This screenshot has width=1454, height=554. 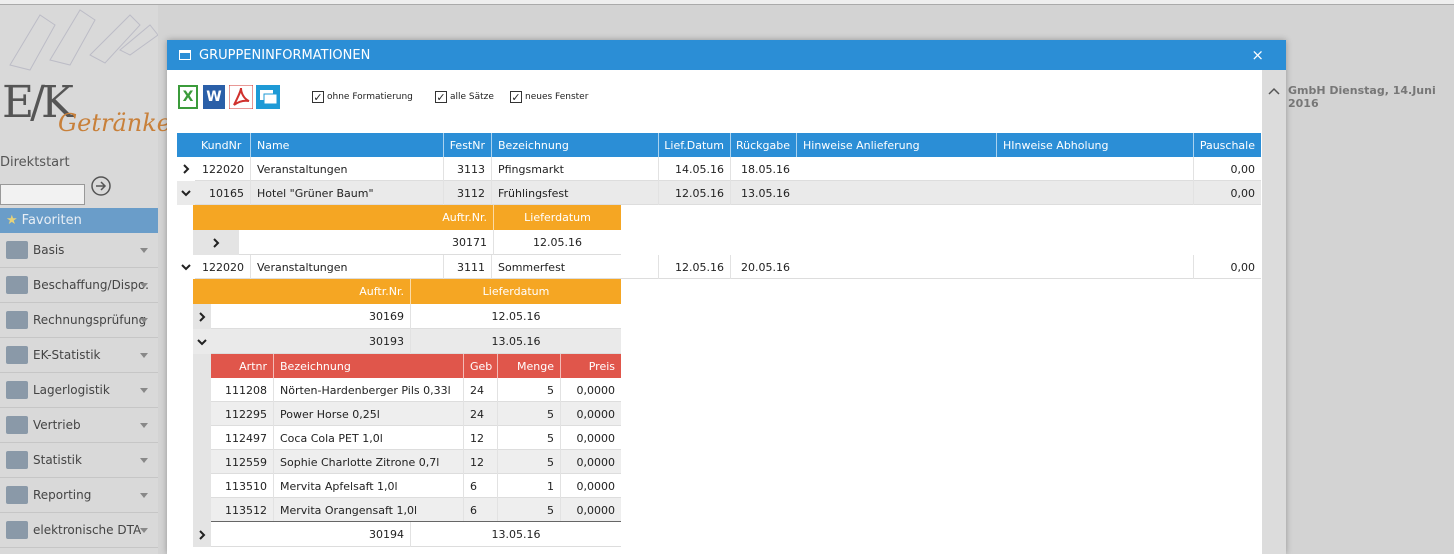 What do you see at coordinates (1227, 169) in the screenshot?
I see `cell: 0,00` at bounding box center [1227, 169].